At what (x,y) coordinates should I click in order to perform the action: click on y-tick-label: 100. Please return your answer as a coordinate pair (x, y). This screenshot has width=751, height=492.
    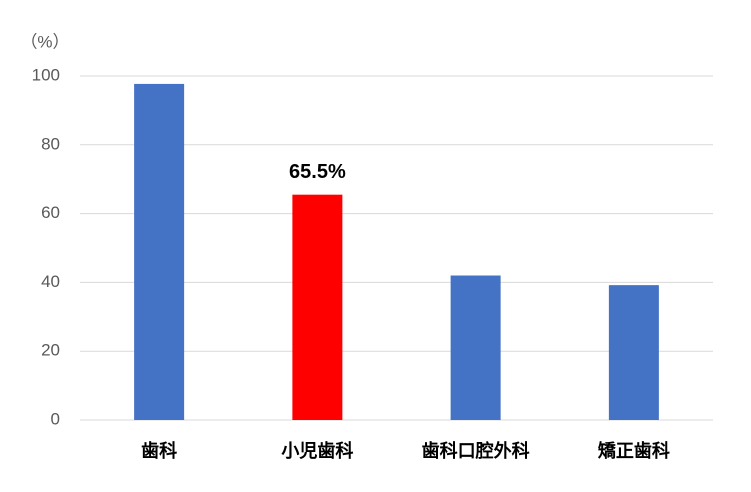
    Looking at the image, I should click on (46, 74).